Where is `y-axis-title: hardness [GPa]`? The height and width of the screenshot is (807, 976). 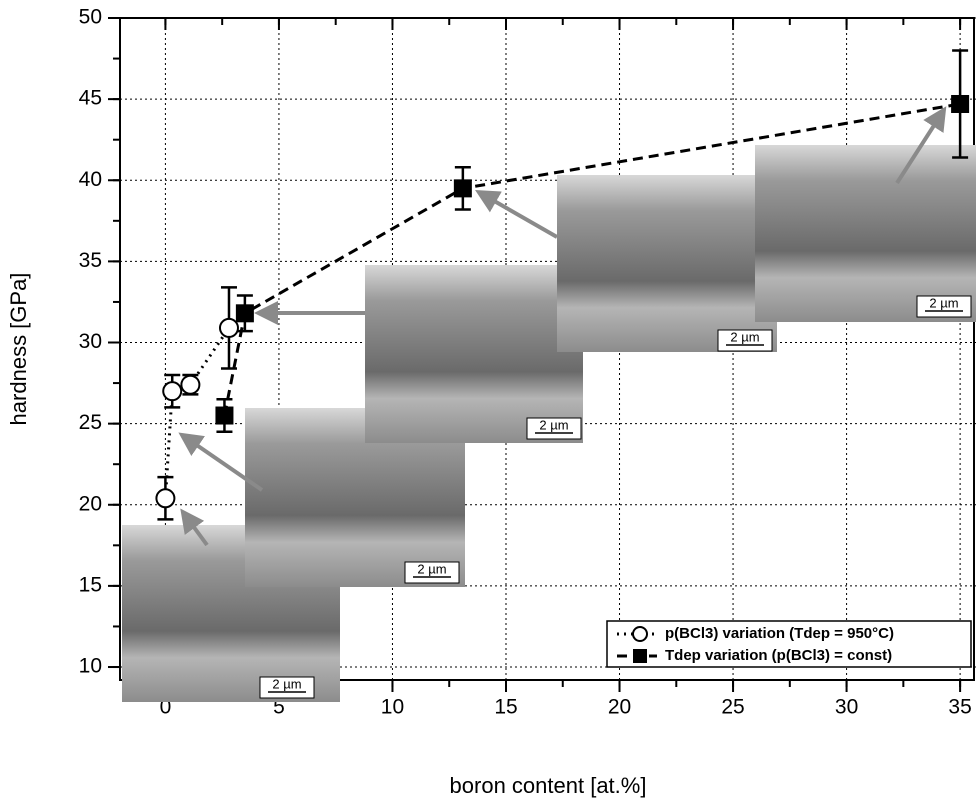
y-axis-title: hardness [GPa] is located at coordinates (18, 349).